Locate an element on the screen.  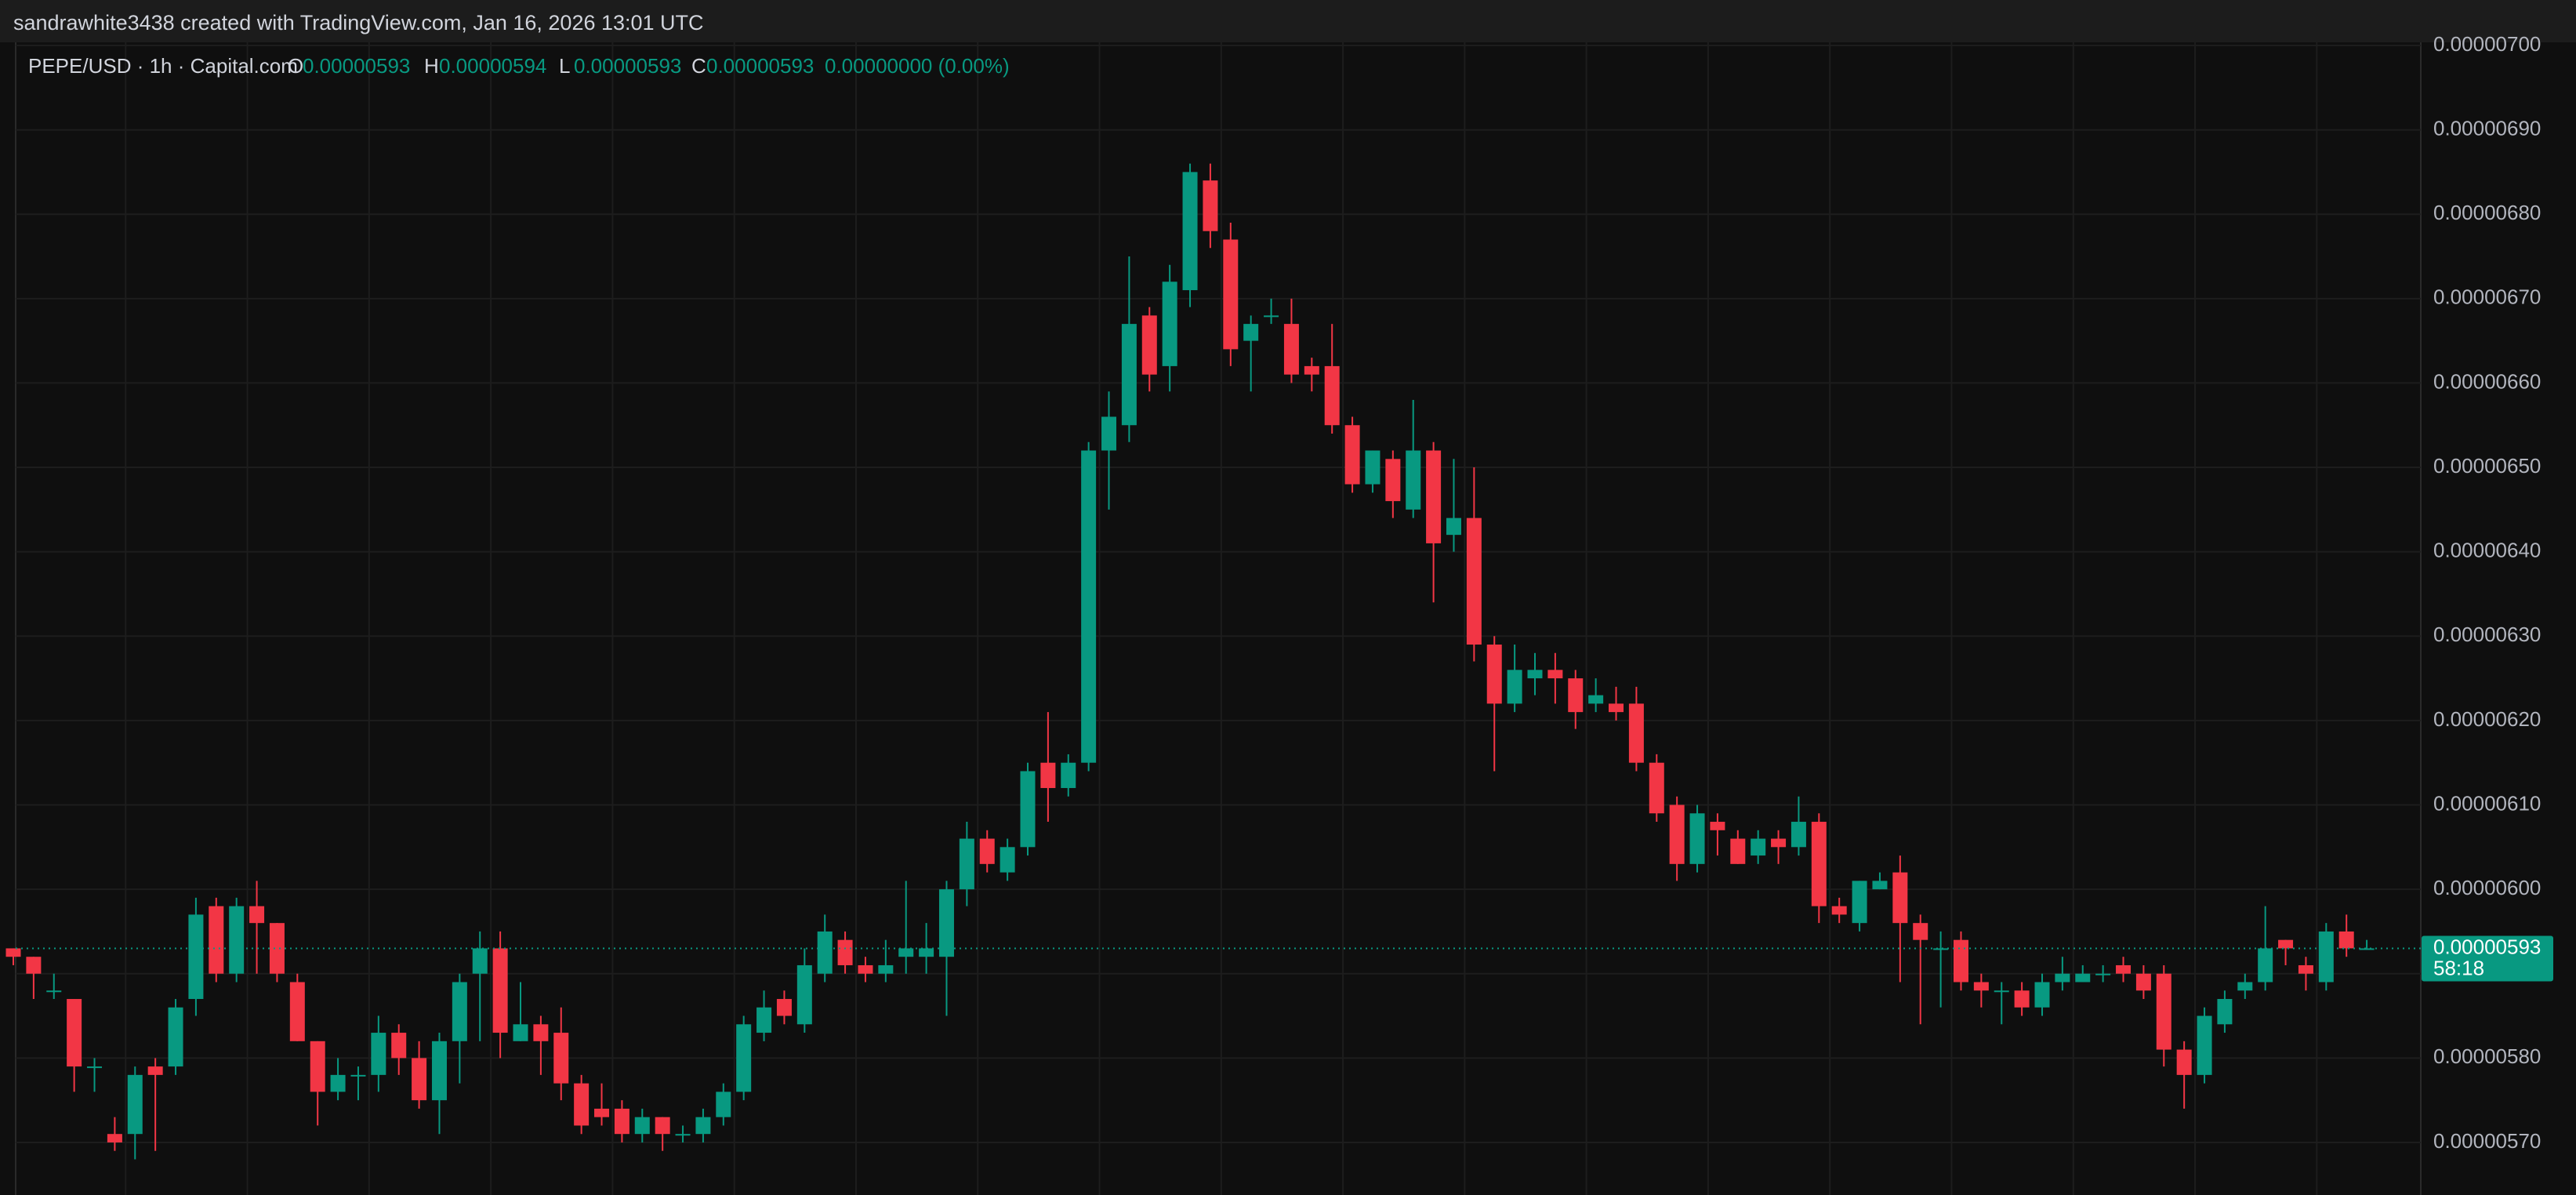
y-tick-label: 0.00000650 is located at coordinates (2487, 466).